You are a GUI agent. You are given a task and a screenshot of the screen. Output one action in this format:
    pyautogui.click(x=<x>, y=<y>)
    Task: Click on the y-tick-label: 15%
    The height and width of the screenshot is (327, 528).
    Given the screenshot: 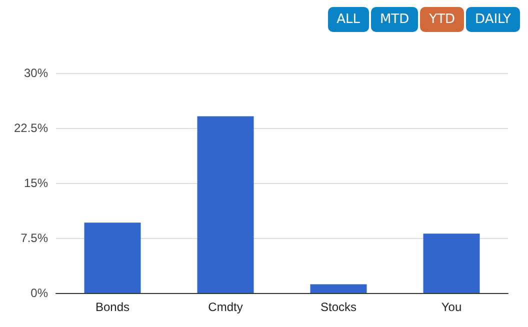 What is the action you would take?
    pyautogui.click(x=36, y=183)
    